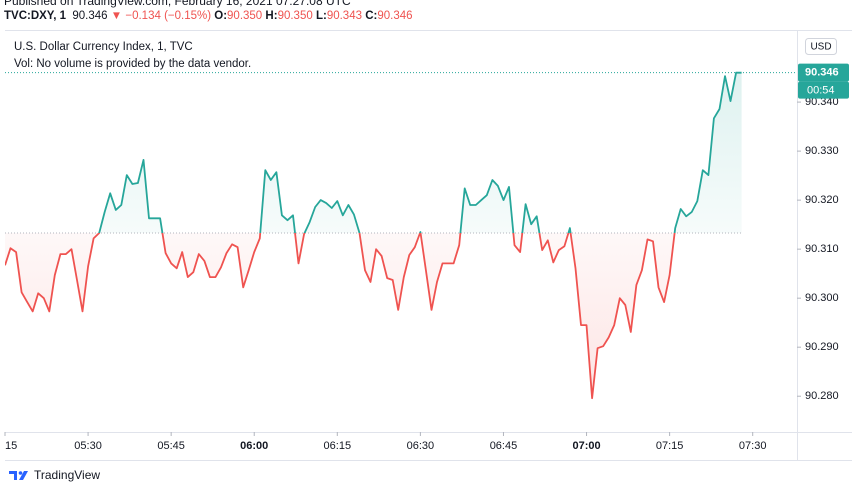 The width and height of the screenshot is (852, 485). Describe the element at coordinates (168, 16) in the screenshot. I see `change: −0.134 (−0.15%)` at that location.